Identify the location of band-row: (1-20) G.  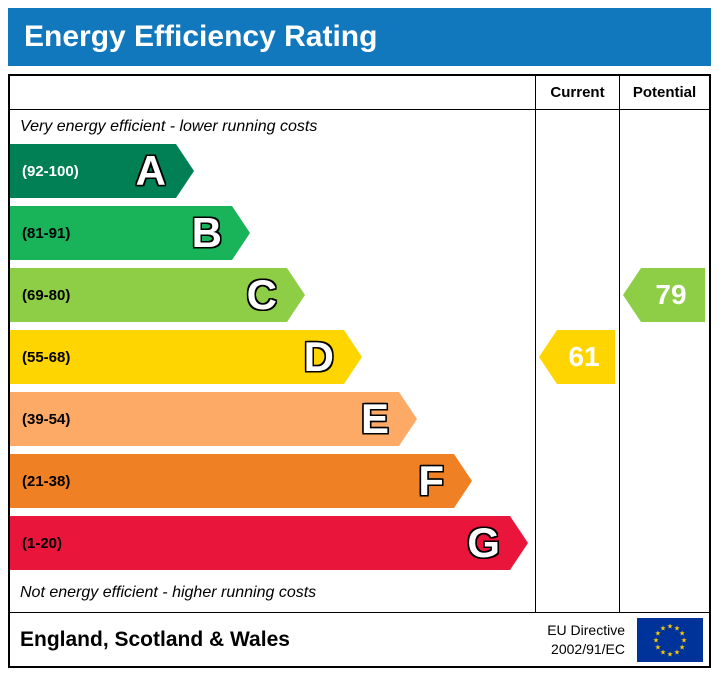
(272, 543).